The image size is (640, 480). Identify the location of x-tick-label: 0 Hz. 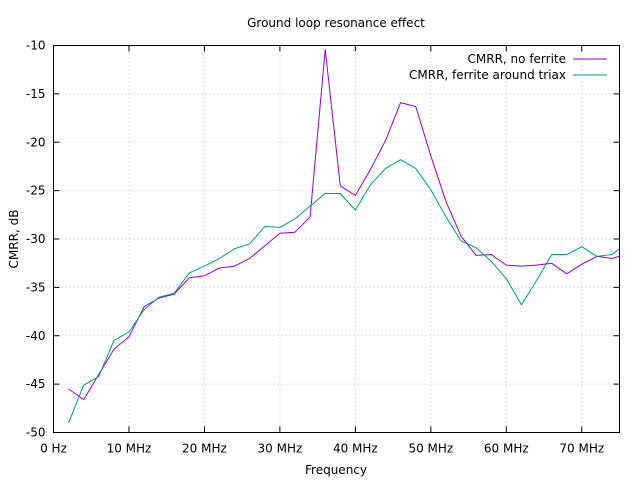
(53, 449).